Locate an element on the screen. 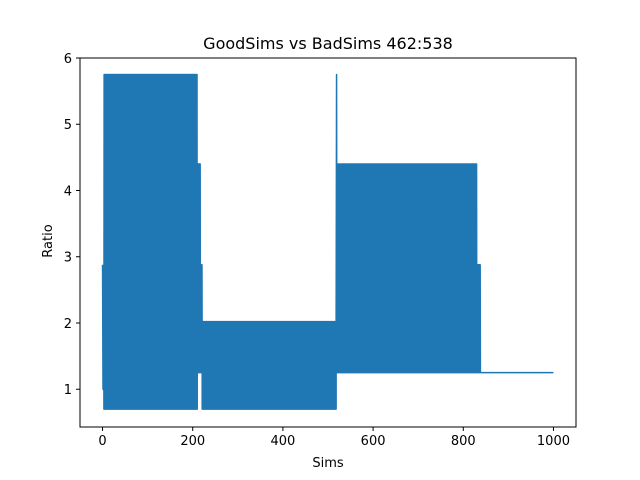  x-tick-label: 400 is located at coordinates (282, 441).